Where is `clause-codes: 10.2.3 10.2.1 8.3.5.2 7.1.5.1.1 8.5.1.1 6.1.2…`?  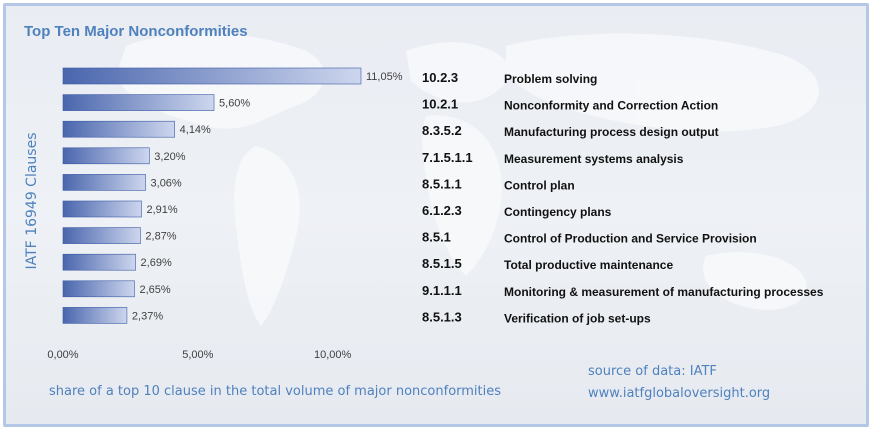
clause-codes: 10.2.3 10.2.1 8.3.5.2 7.1.5.1.1 8.5.1.1 6.1.2… is located at coordinates (447, 197).